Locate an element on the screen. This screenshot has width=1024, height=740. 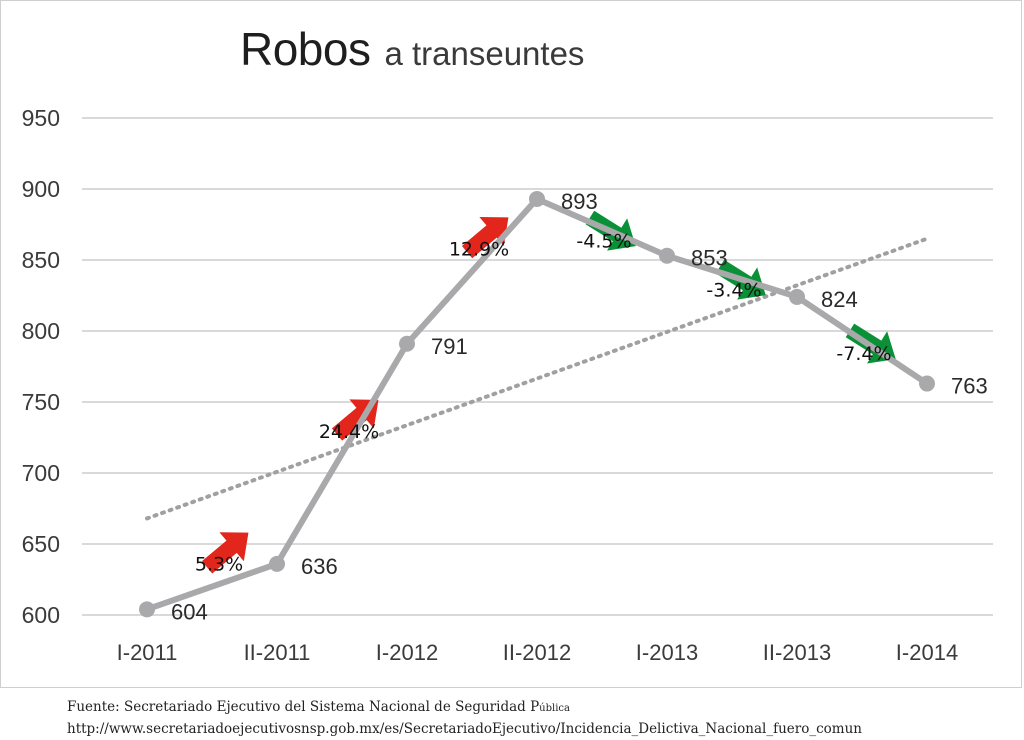
x-tick-label: I-2014 is located at coordinates (927, 652).